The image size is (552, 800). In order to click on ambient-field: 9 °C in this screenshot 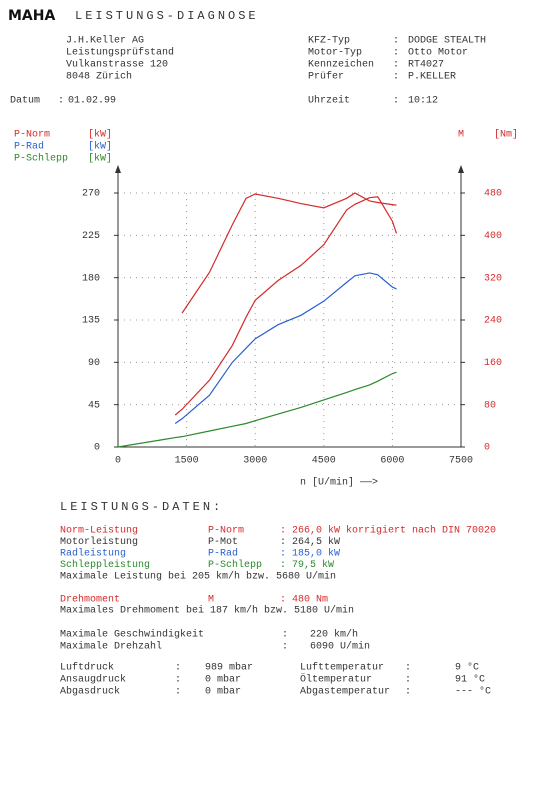, I will do `click(467, 668)`.